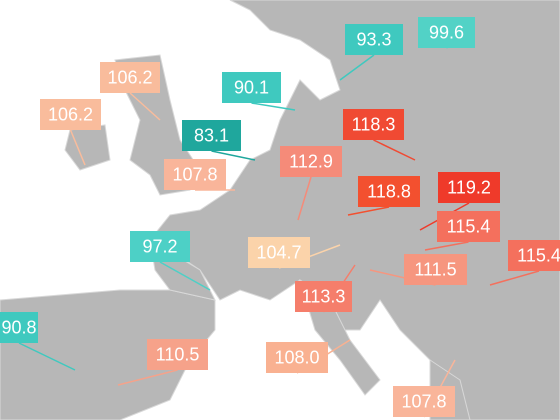  I want to click on map-label: 90.8, so click(38, 341).